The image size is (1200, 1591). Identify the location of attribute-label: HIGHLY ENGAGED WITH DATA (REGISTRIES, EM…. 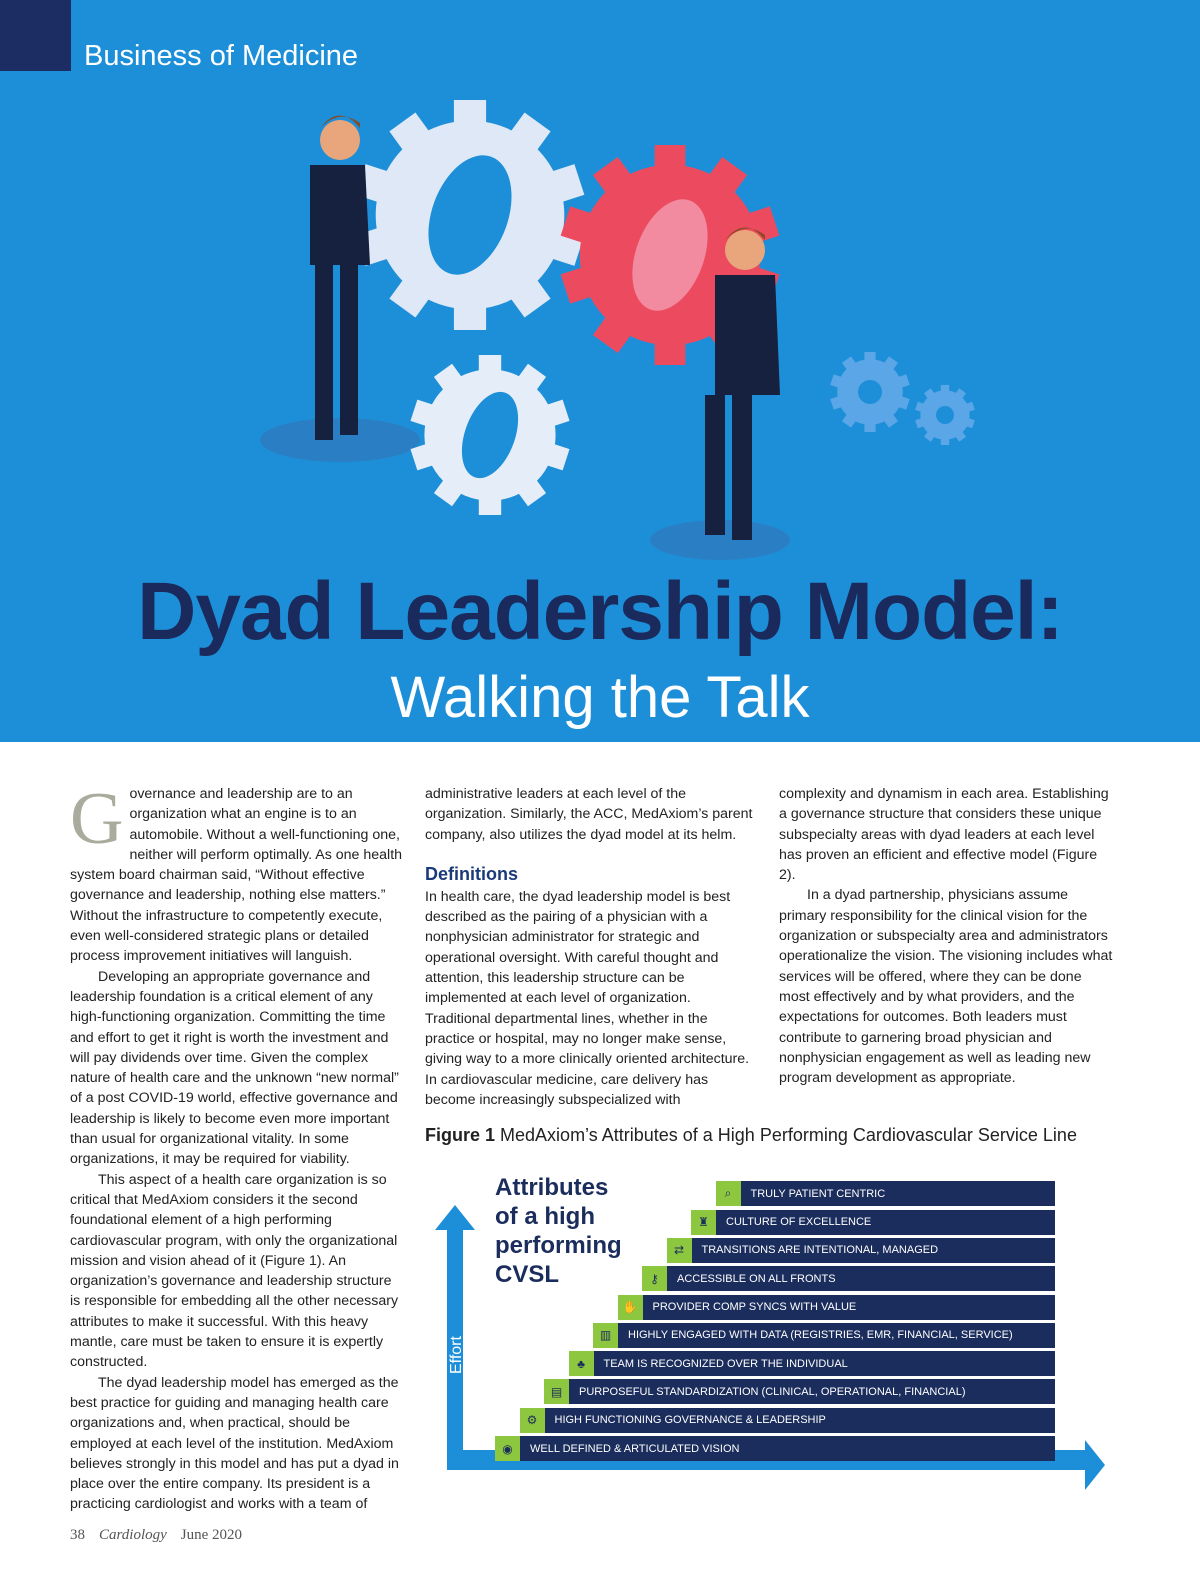
(836, 1335).